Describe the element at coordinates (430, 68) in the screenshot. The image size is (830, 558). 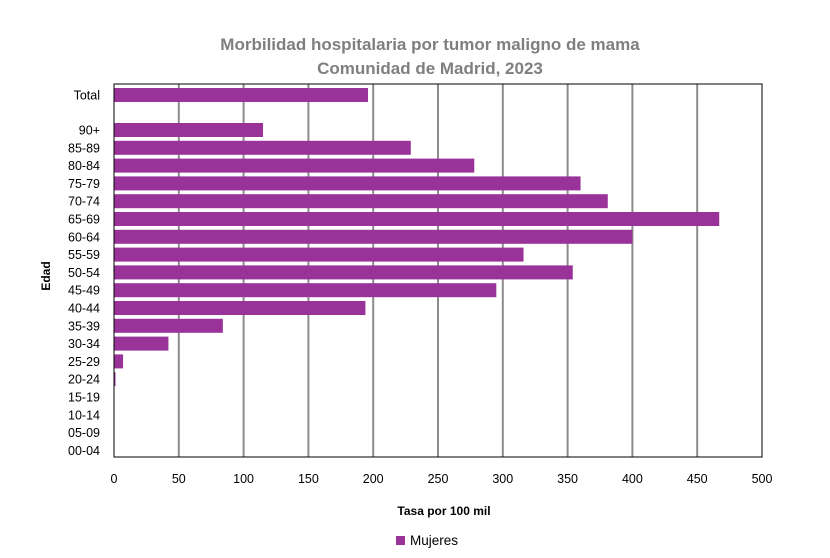
I see `chart-subtitle: Comunidad de Madrid, 2023` at that location.